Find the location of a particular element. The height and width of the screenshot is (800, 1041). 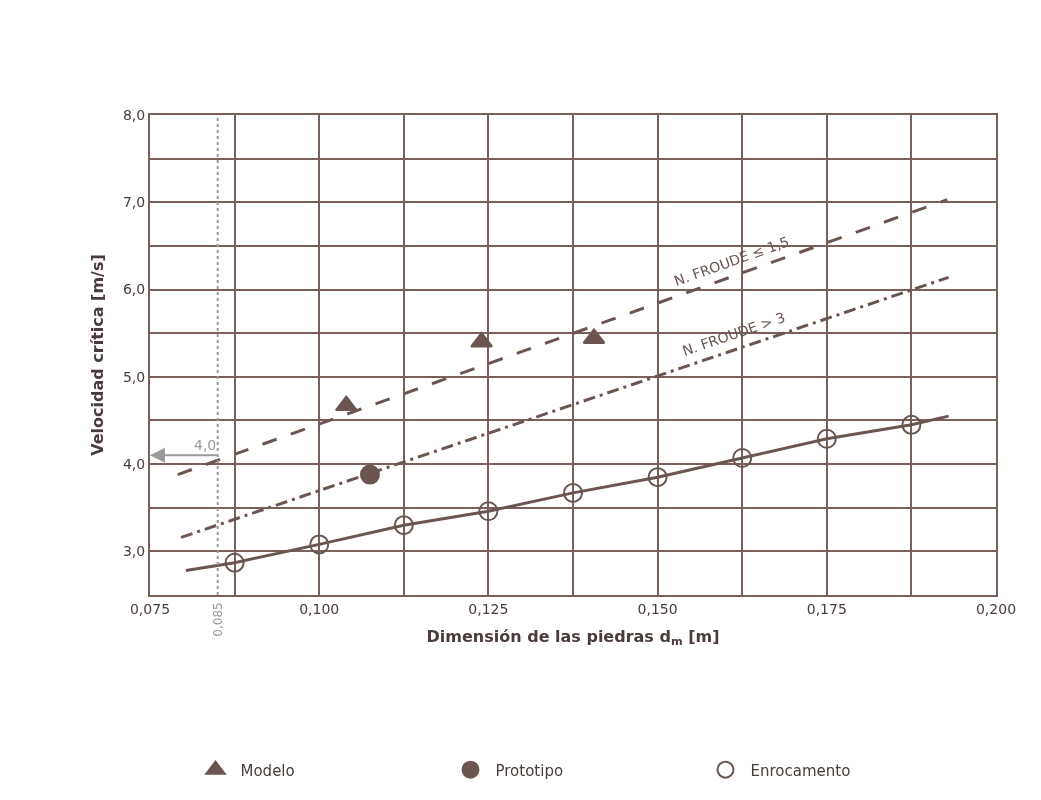

legend-label: Modelo is located at coordinates (267, 770).